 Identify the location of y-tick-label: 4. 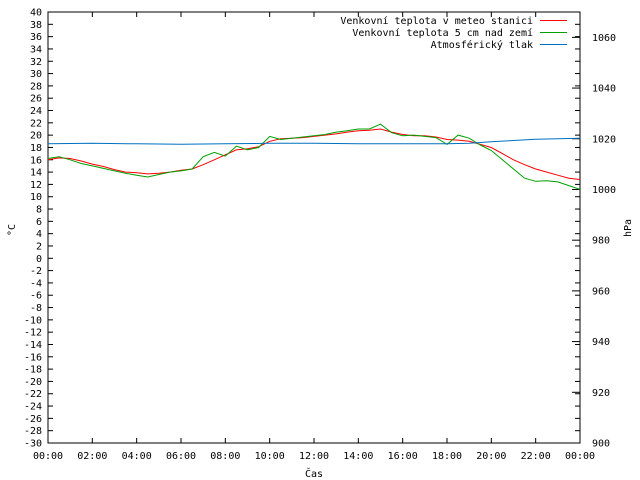
(39, 234).